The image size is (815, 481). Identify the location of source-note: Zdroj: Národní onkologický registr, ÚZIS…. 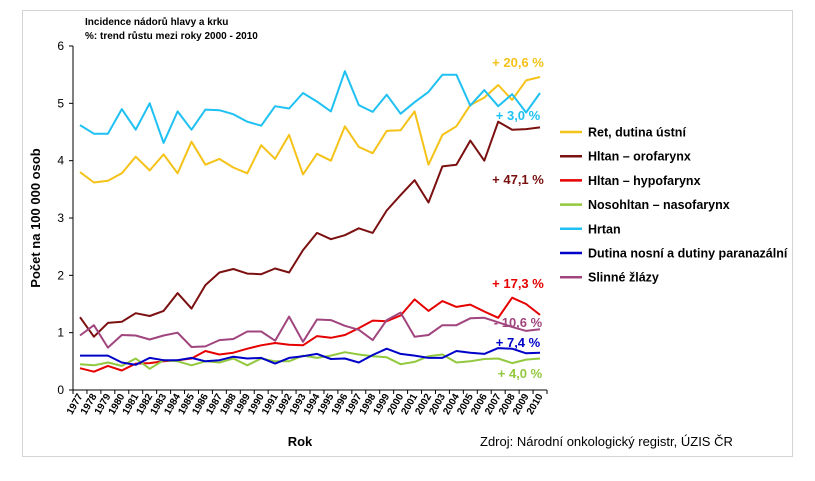
(606, 441).